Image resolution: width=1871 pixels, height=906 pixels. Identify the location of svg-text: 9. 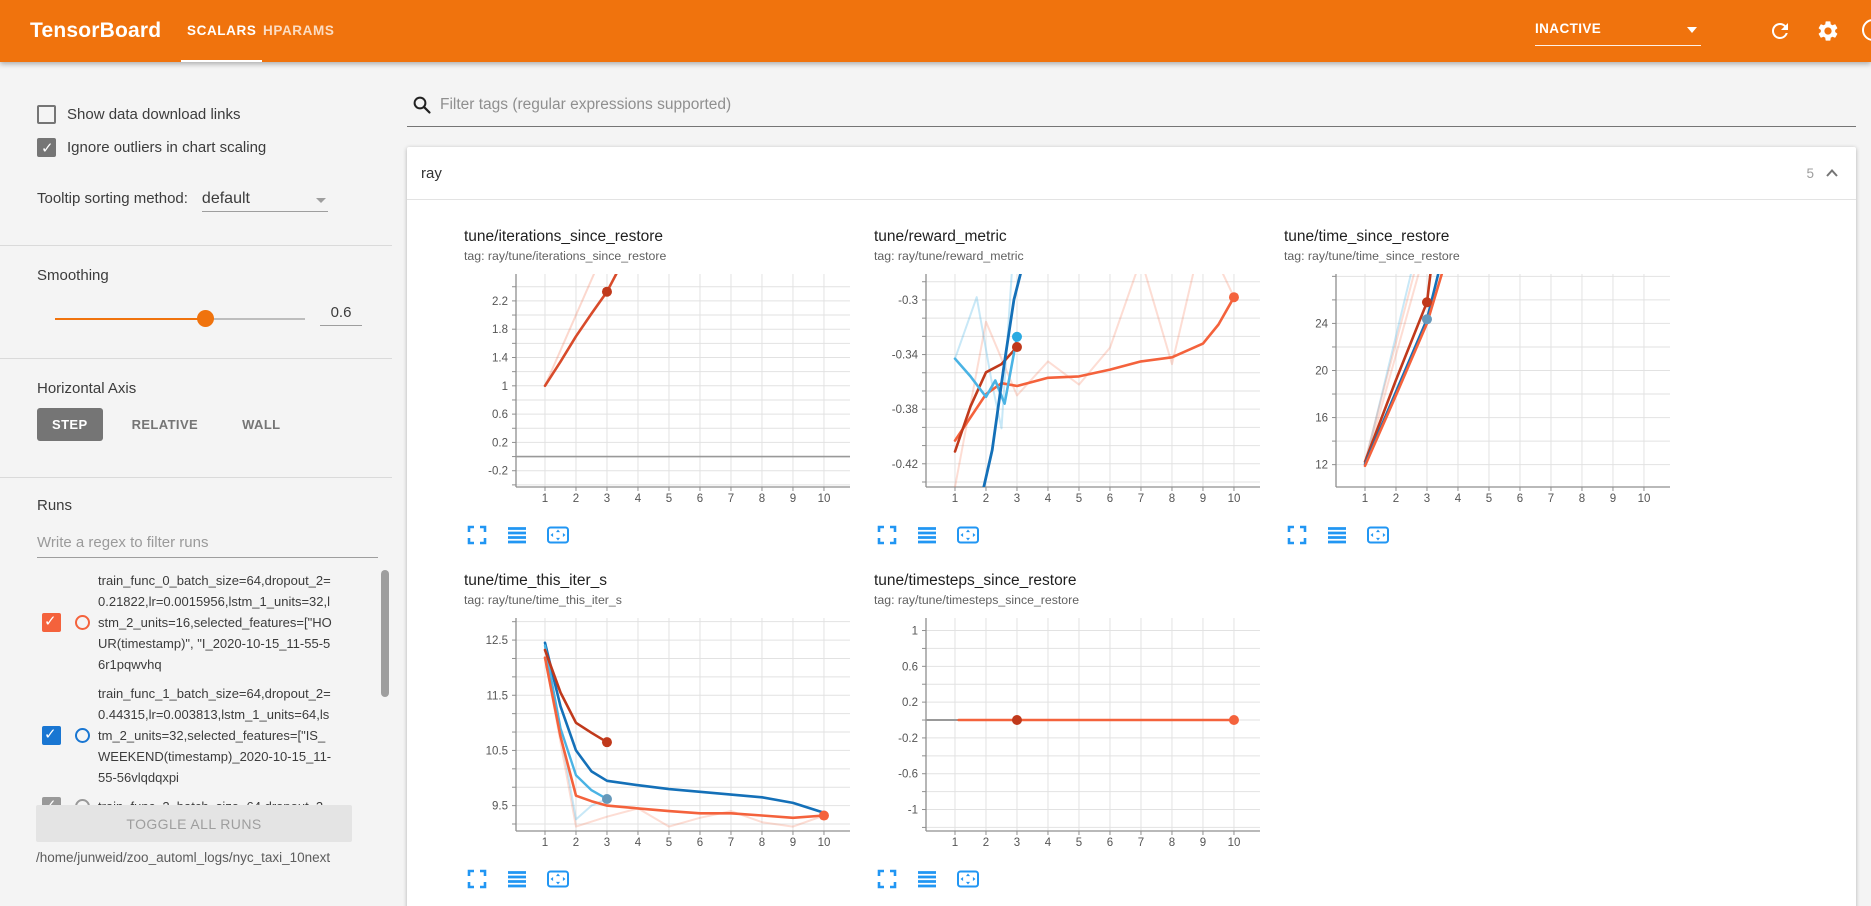
(1613, 499).